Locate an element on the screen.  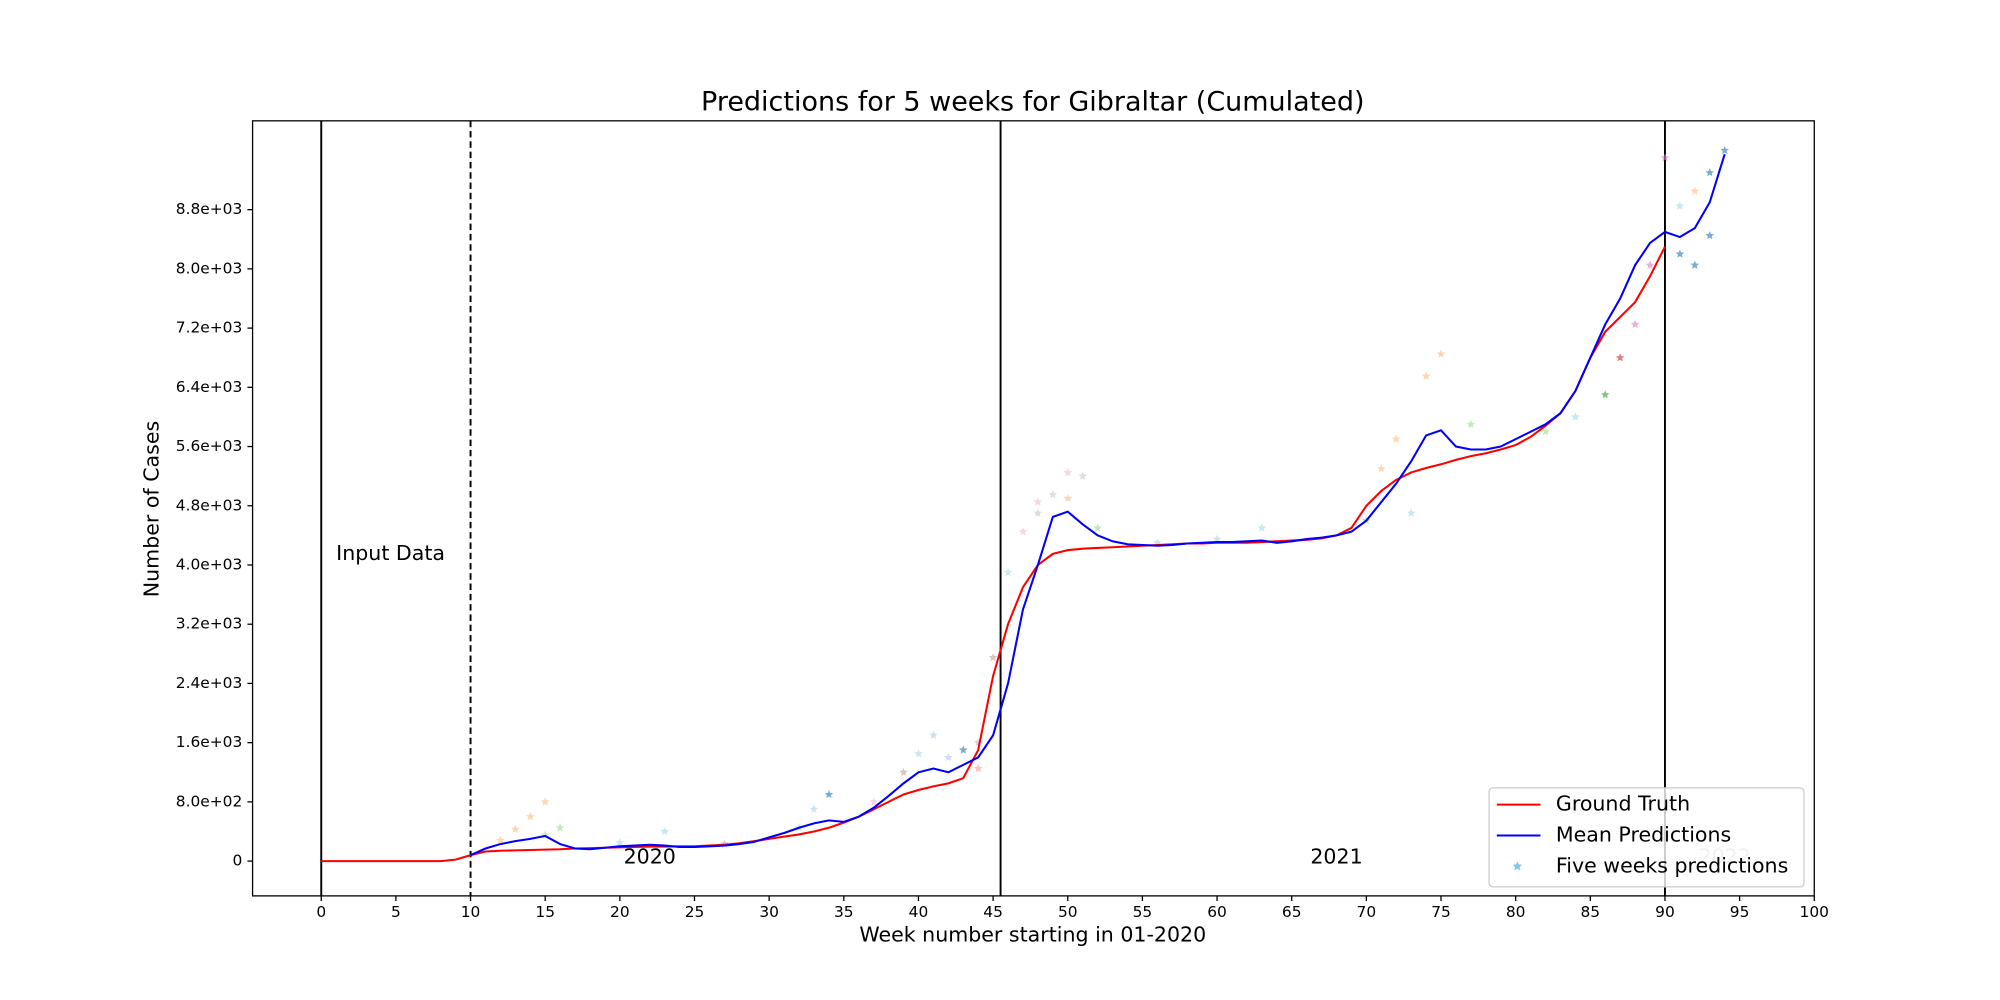
y-tick-label: 4.8e+03 is located at coordinates (209, 505).